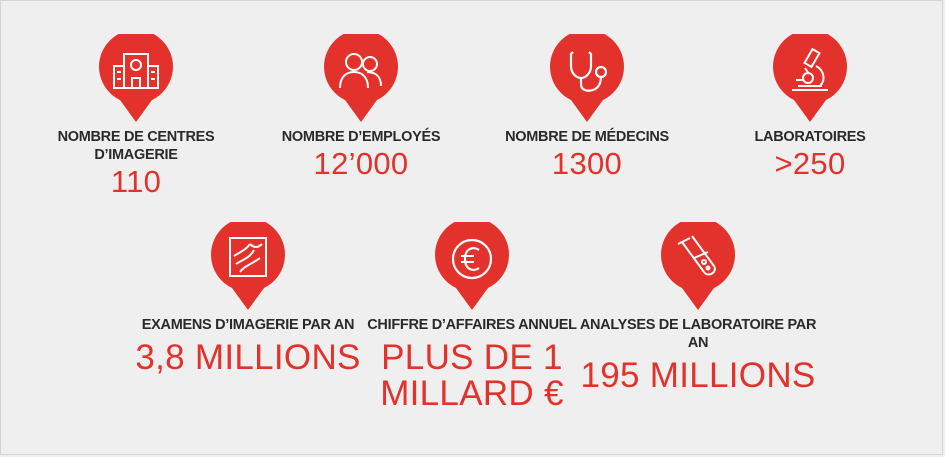 This screenshot has width=945, height=457. I want to click on stat-value: >250, so click(810, 163).